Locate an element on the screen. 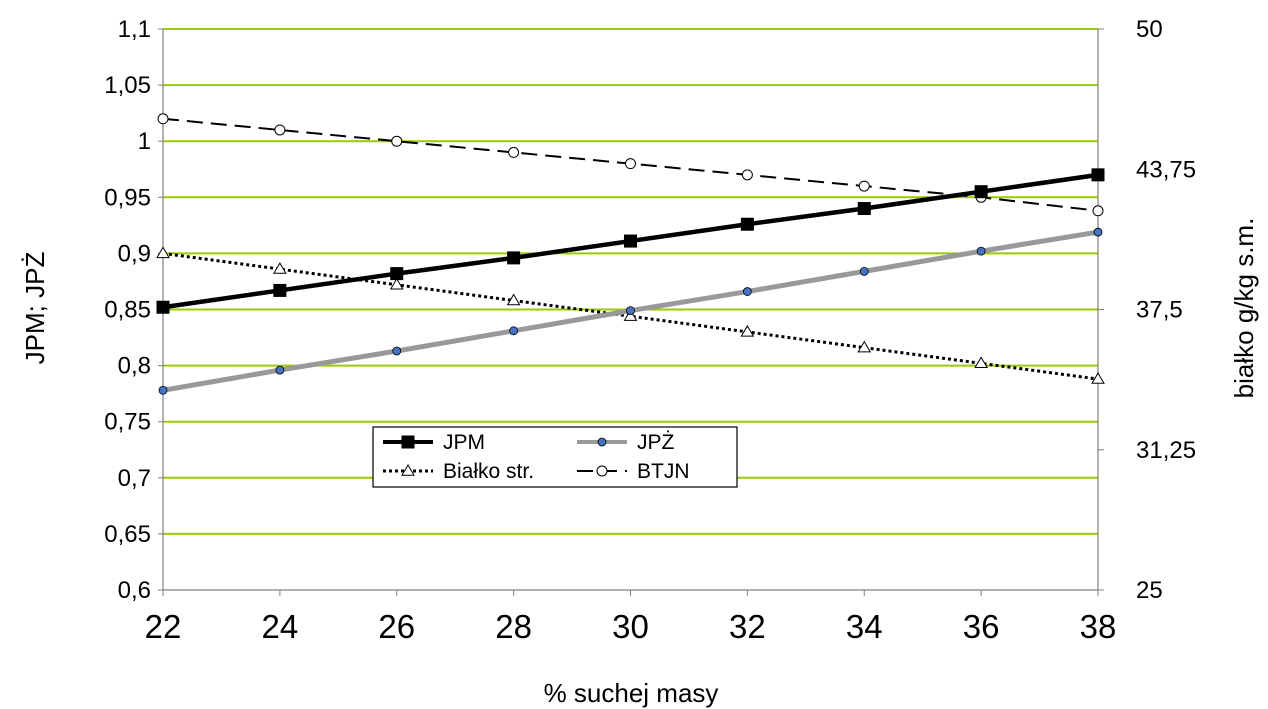 This screenshot has height=709, width=1268. y-left-tick-label: 1,1 is located at coordinates (134, 29).